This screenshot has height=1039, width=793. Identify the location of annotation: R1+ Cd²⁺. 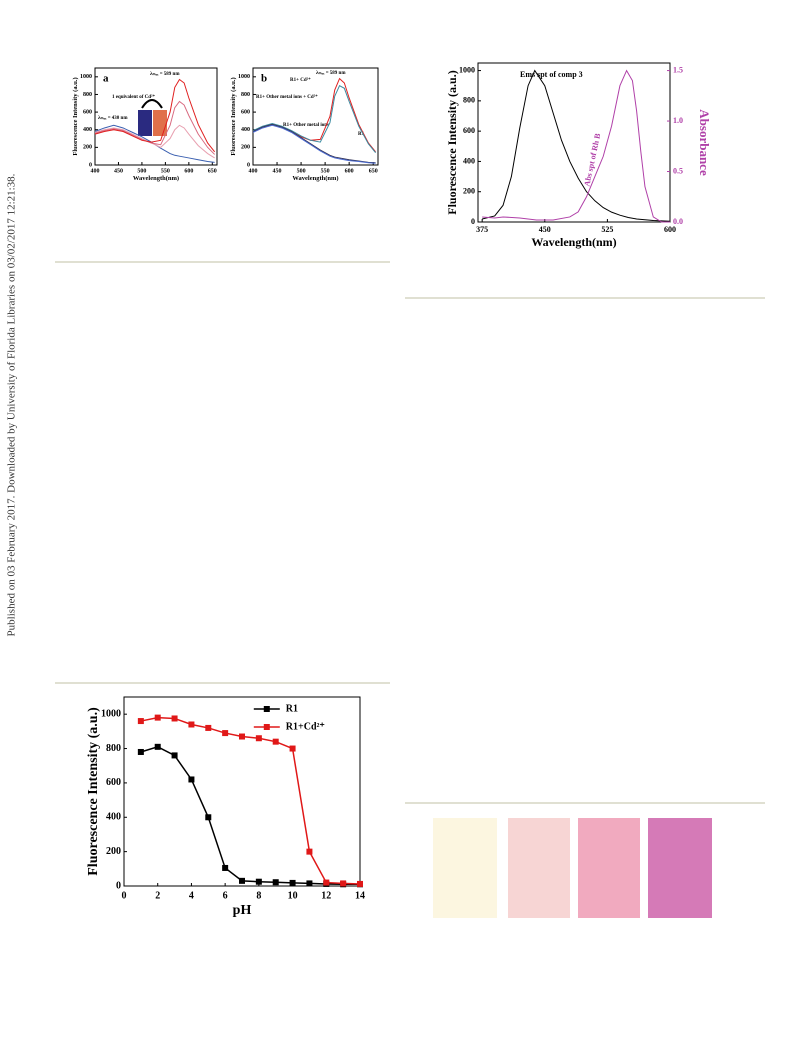
(300, 80).